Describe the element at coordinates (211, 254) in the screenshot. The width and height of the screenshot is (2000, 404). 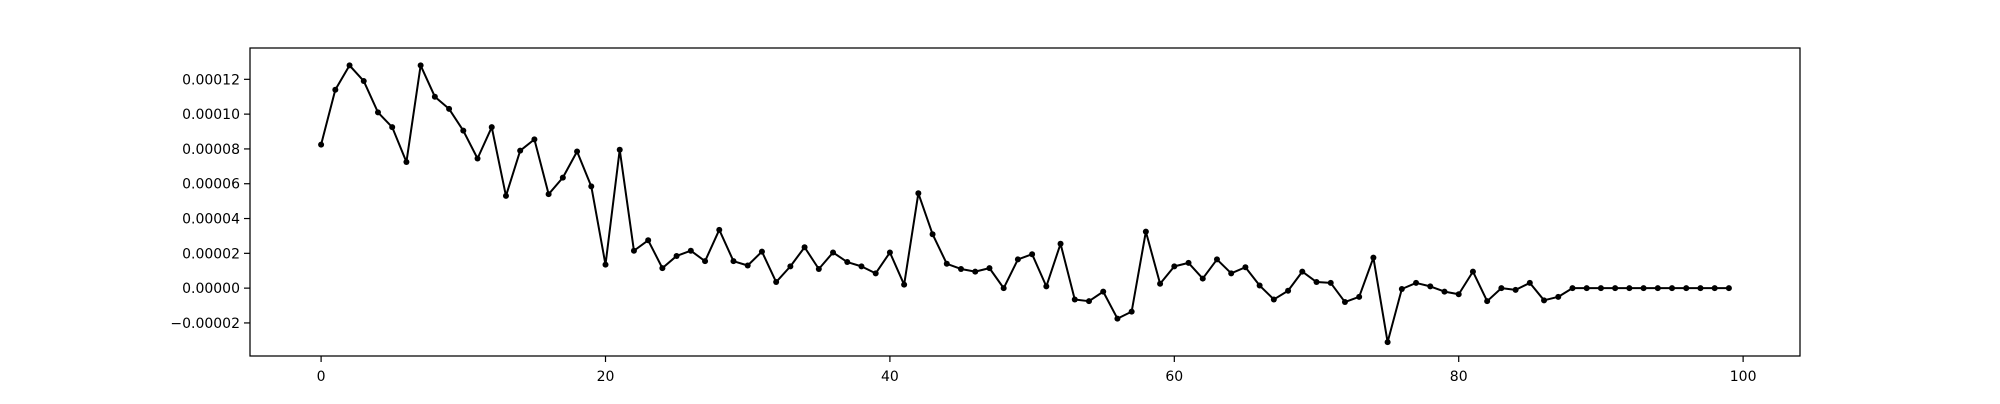
I see `y-tick-label: 0.00002` at that location.